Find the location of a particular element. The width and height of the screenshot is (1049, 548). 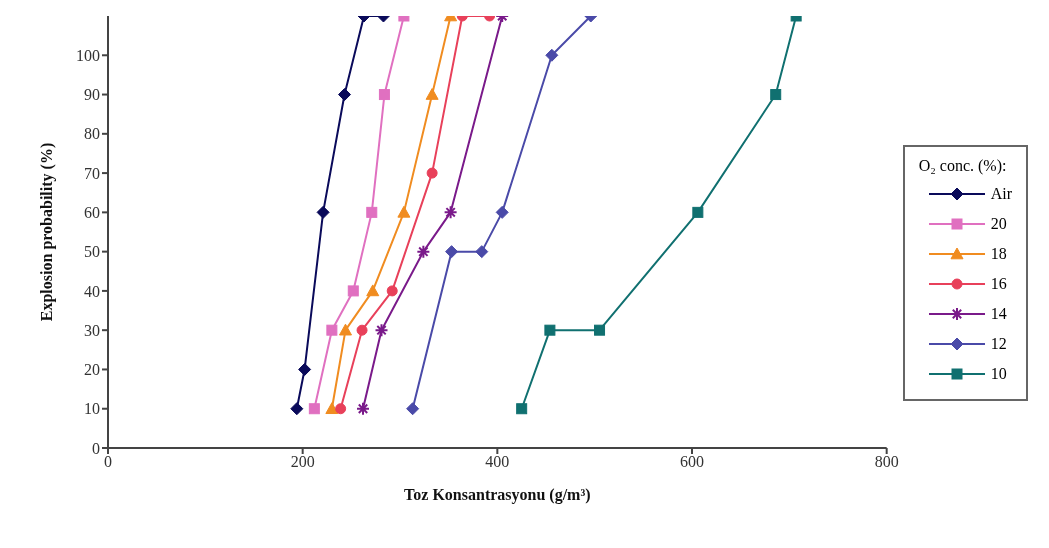

y-axis-title: Explosion probability (%) is located at coordinates (47, 232).